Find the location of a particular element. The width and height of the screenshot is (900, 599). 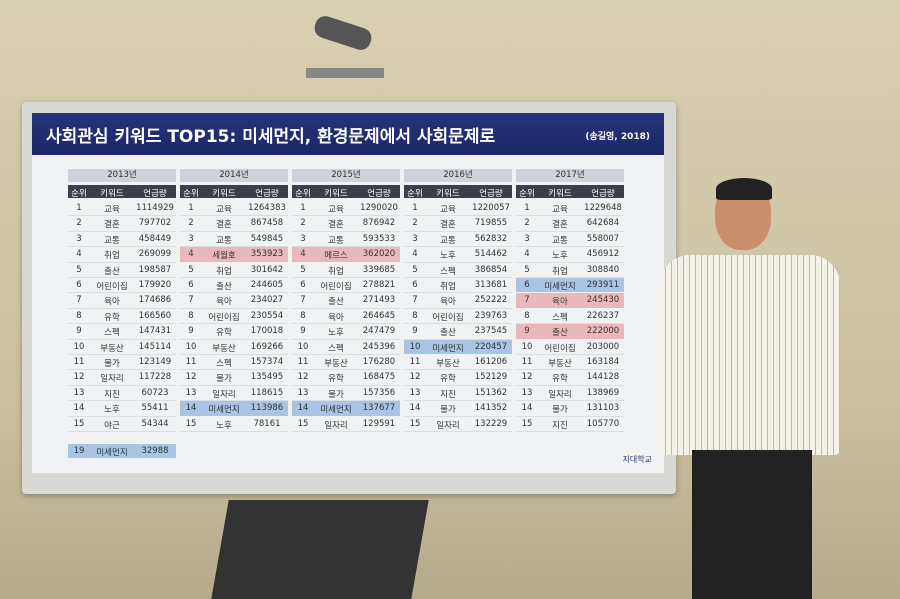

table-cell: 취업 is located at coordinates (224, 271).